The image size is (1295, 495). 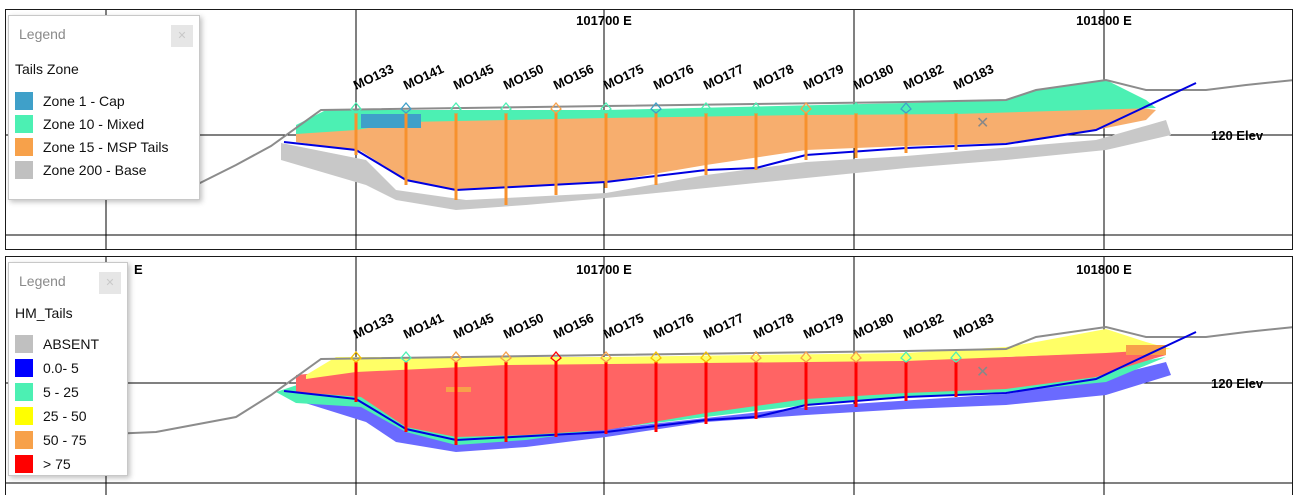 What do you see at coordinates (71, 344) in the screenshot?
I see `legend-item-label: ABSENT` at bounding box center [71, 344].